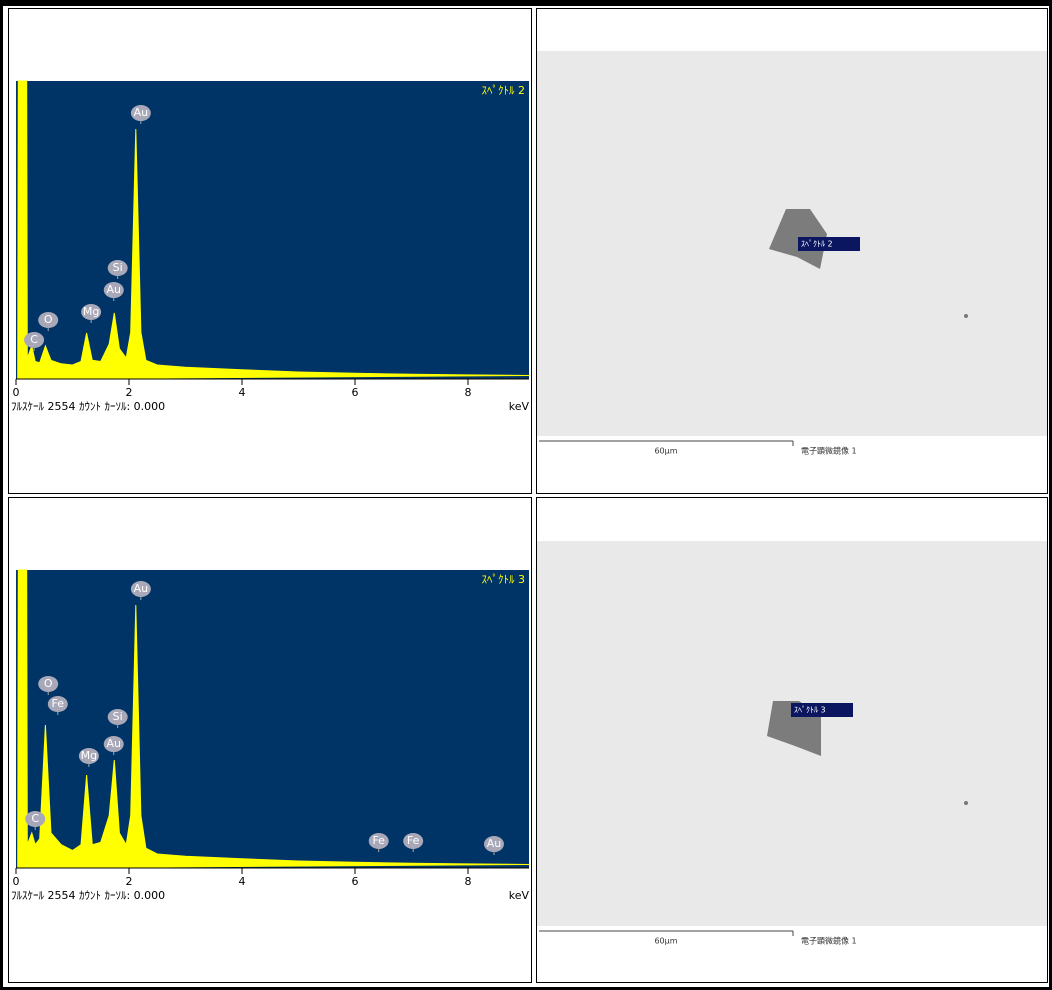 The image size is (1052, 990). What do you see at coordinates (810, 710) in the screenshot?
I see `spectrum-label: ｽﾍﾟｸﾄﾙ 3` at bounding box center [810, 710].